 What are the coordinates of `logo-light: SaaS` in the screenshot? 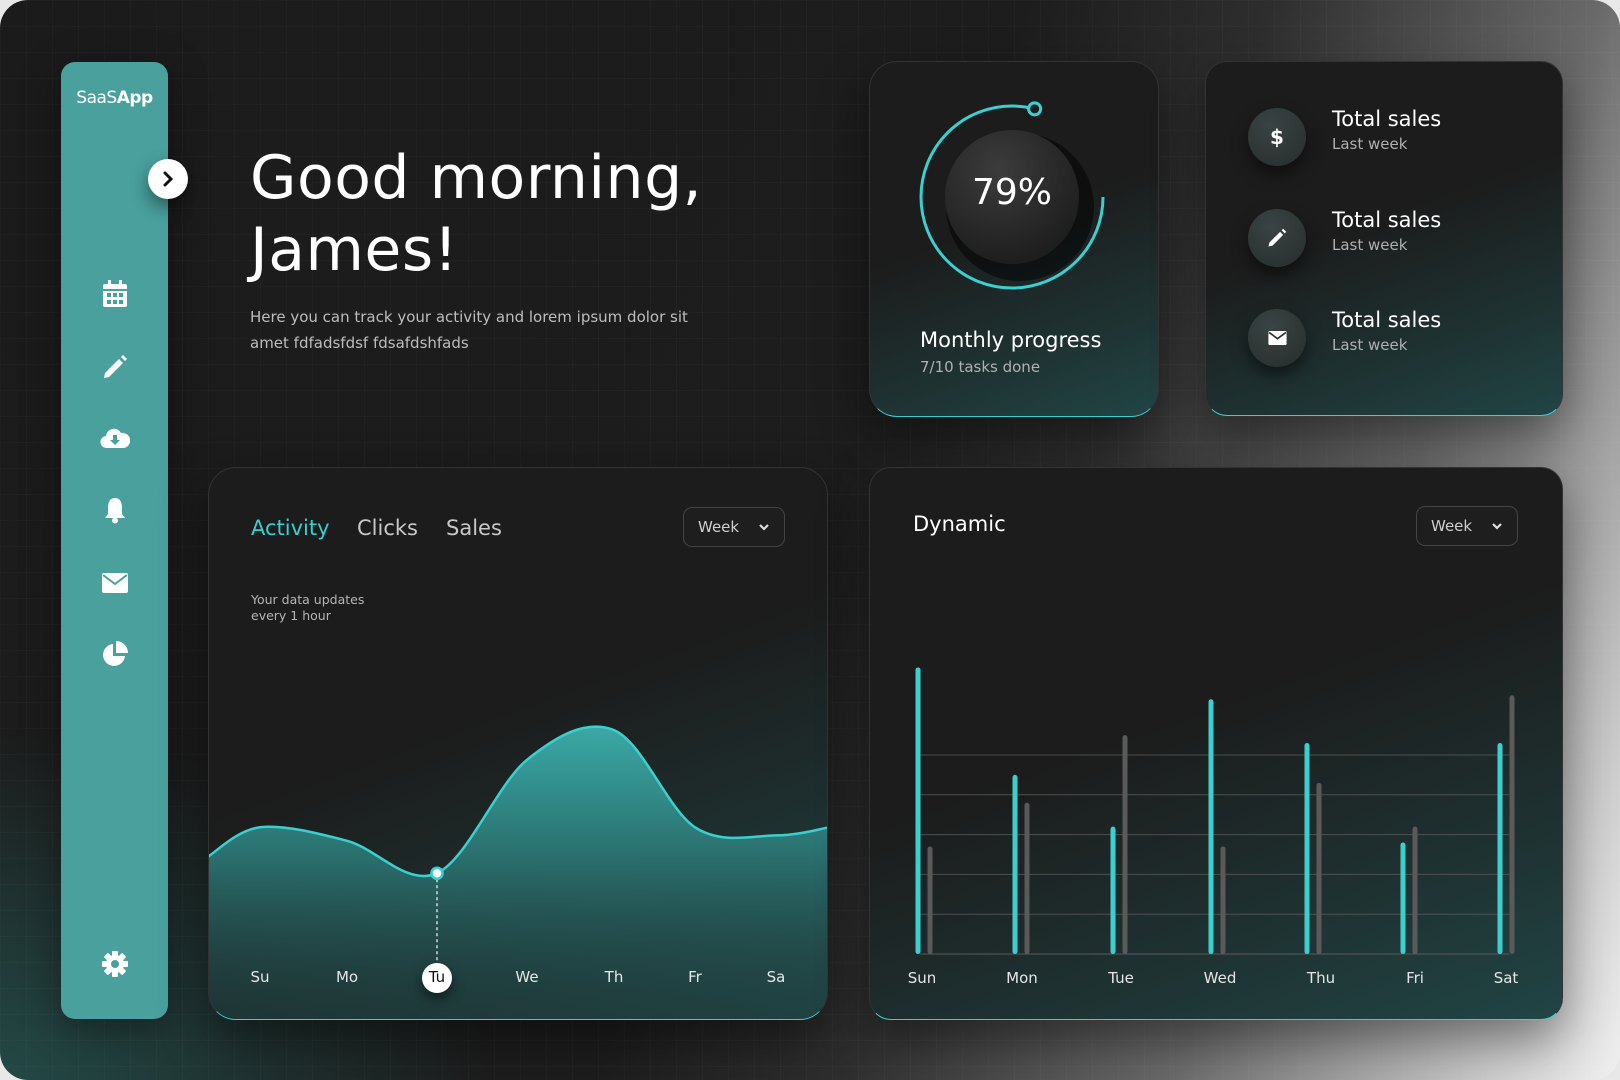 It's located at (96, 98).